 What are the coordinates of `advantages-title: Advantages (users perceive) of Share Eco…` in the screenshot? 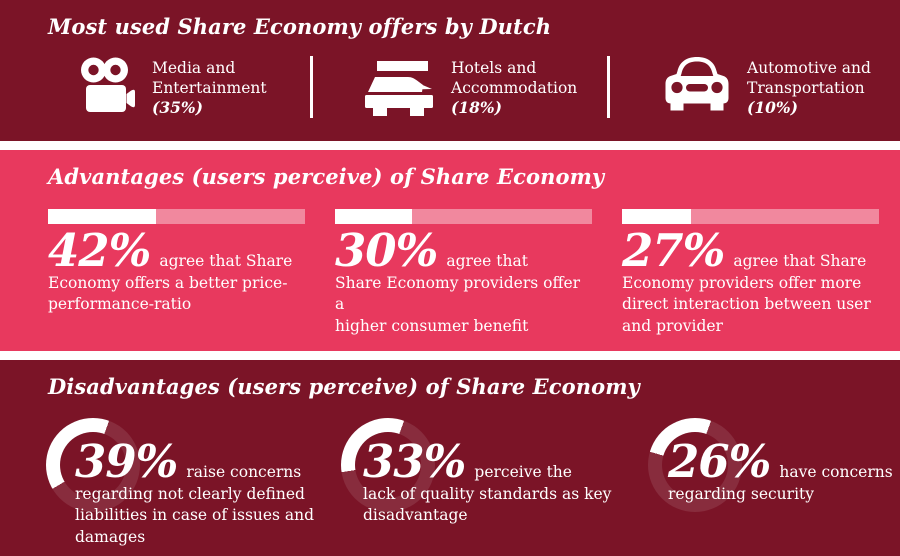 It's located at (326, 176).